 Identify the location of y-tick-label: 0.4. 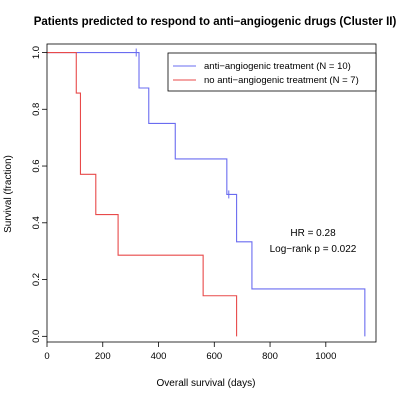
(36, 222).